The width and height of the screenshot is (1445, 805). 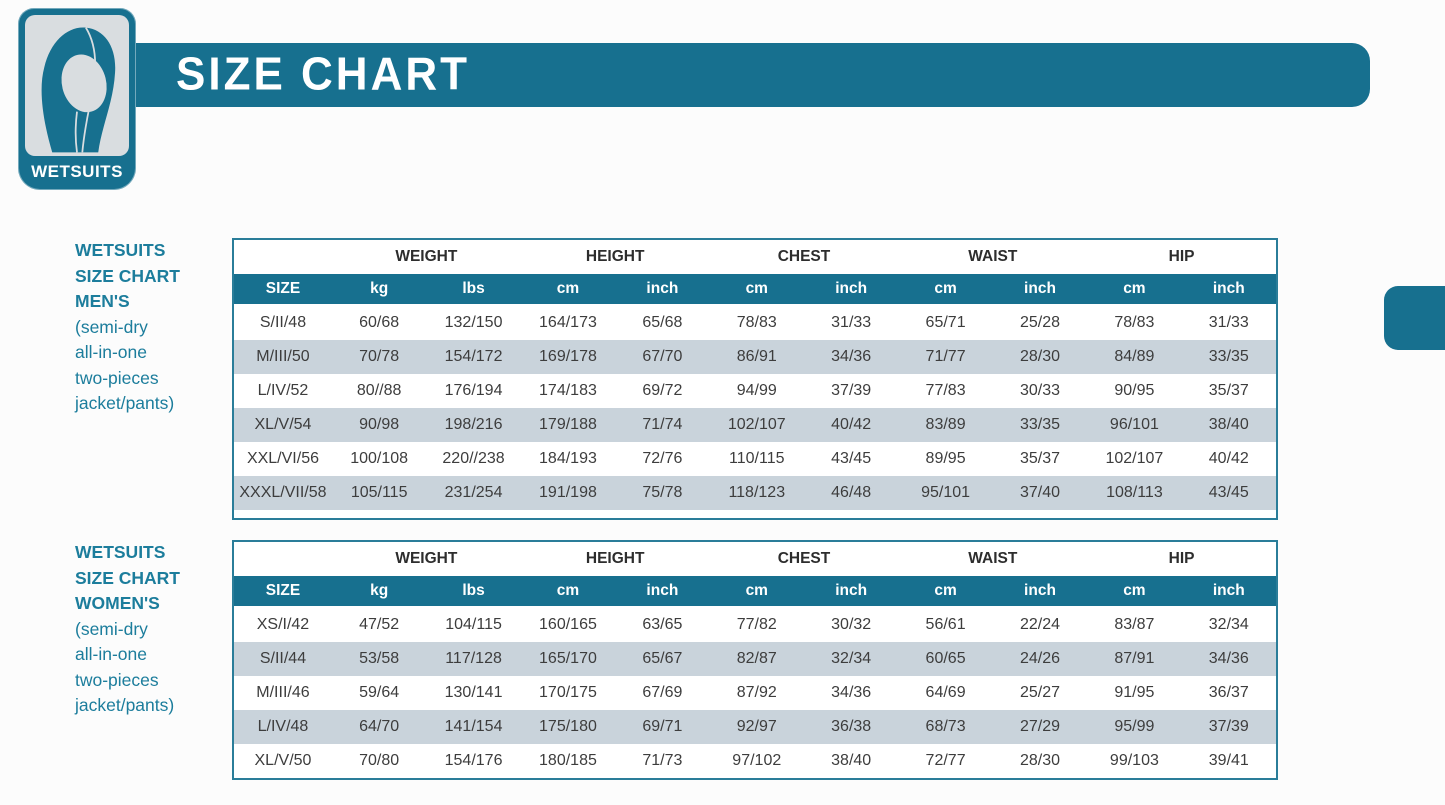 I want to click on table-cell: 95/101, so click(x=946, y=492).